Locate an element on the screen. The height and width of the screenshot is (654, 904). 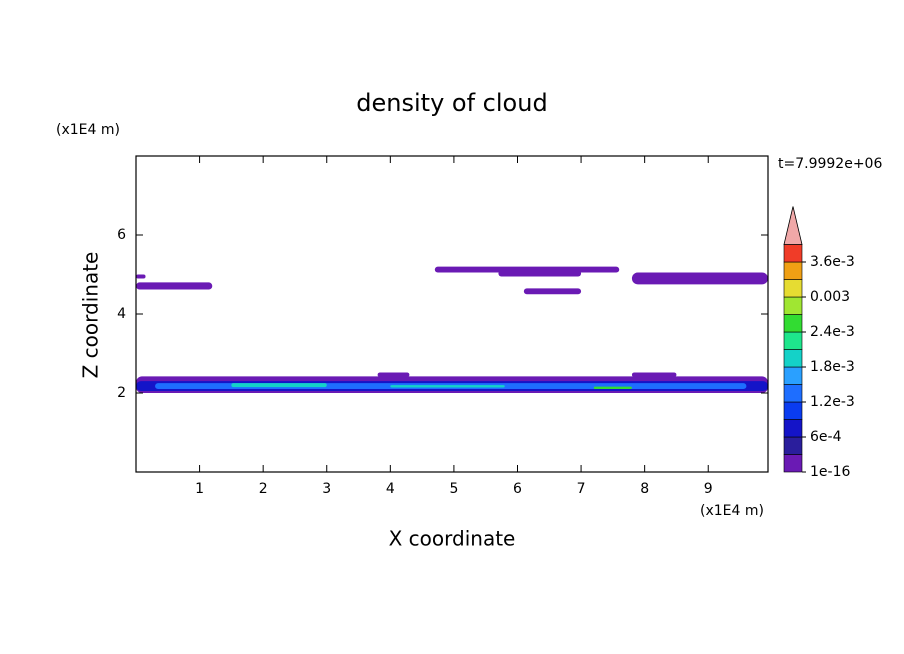
x-tick-label: 5 is located at coordinates (453, 489).